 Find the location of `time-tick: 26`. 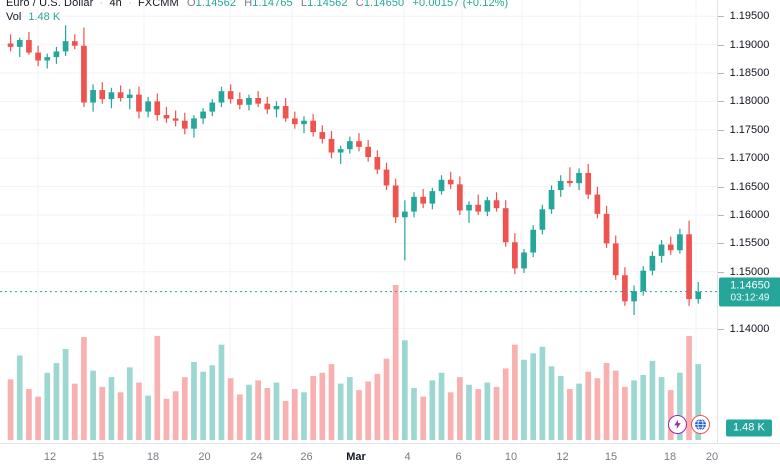

time-tick: 26 is located at coordinates (306, 457).